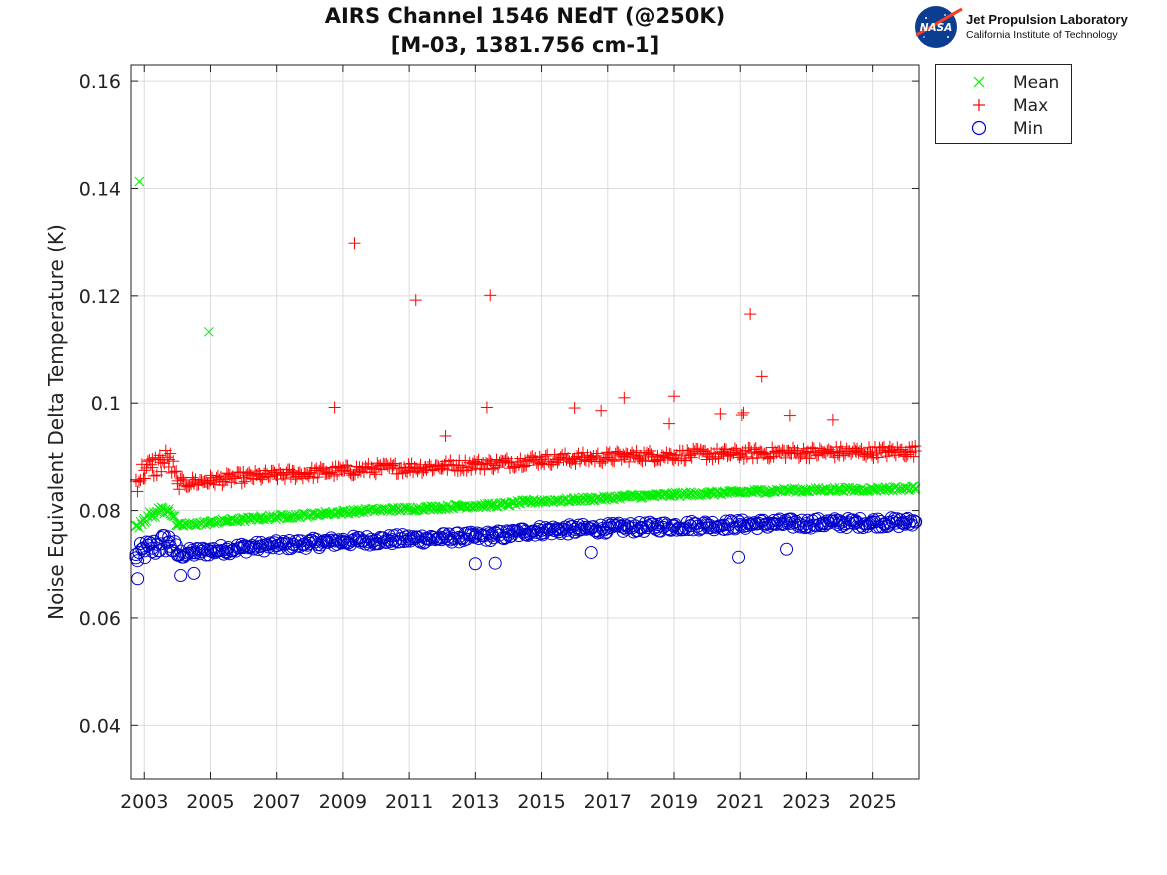 The image size is (1167, 875). I want to click on legend-item-min: Min, so click(1003, 128).